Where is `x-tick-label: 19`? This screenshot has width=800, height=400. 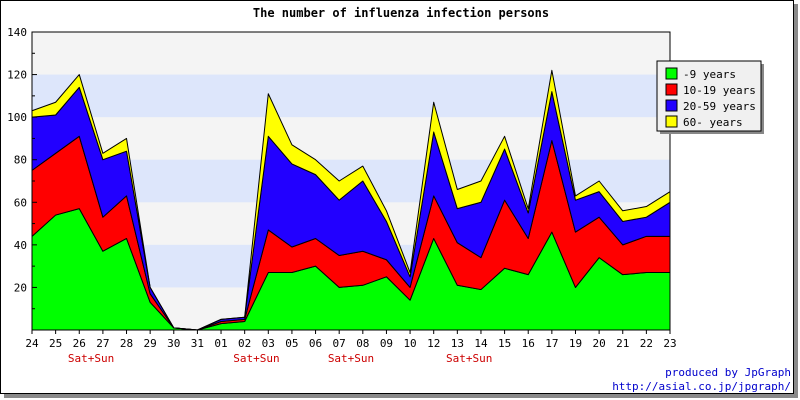 x-tick-label: 19 is located at coordinates (575, 343).